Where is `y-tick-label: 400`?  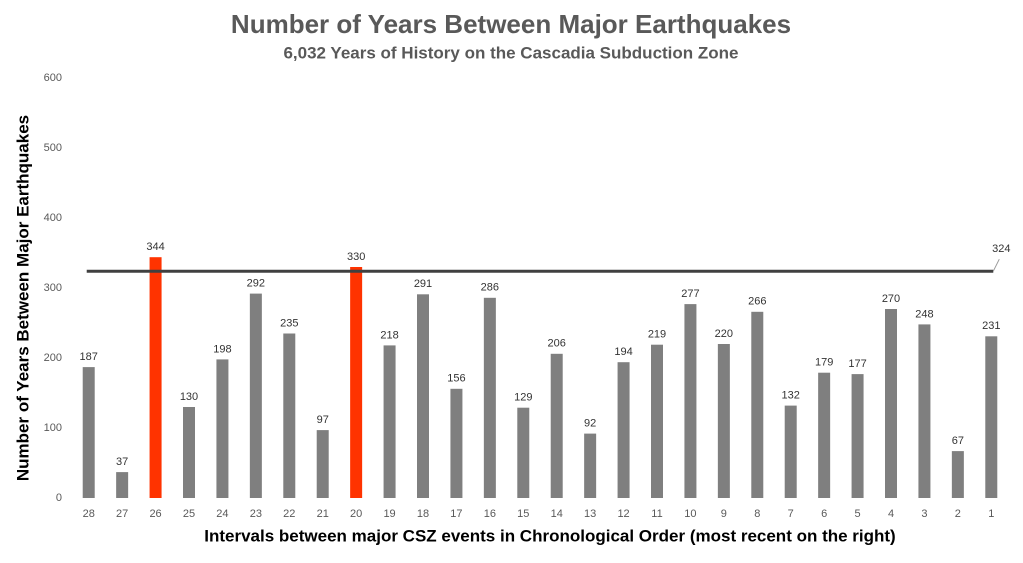
y-tick-label: 400 is located at coordinates (53, 218).